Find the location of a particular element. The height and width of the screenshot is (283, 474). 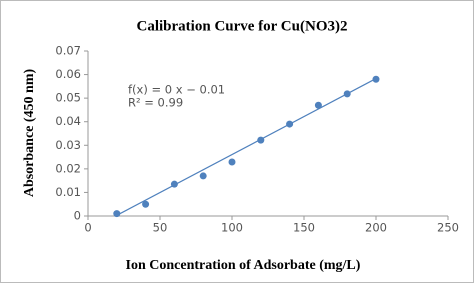

y-tick-label: 0.05 is located at coordinates (68, 98).